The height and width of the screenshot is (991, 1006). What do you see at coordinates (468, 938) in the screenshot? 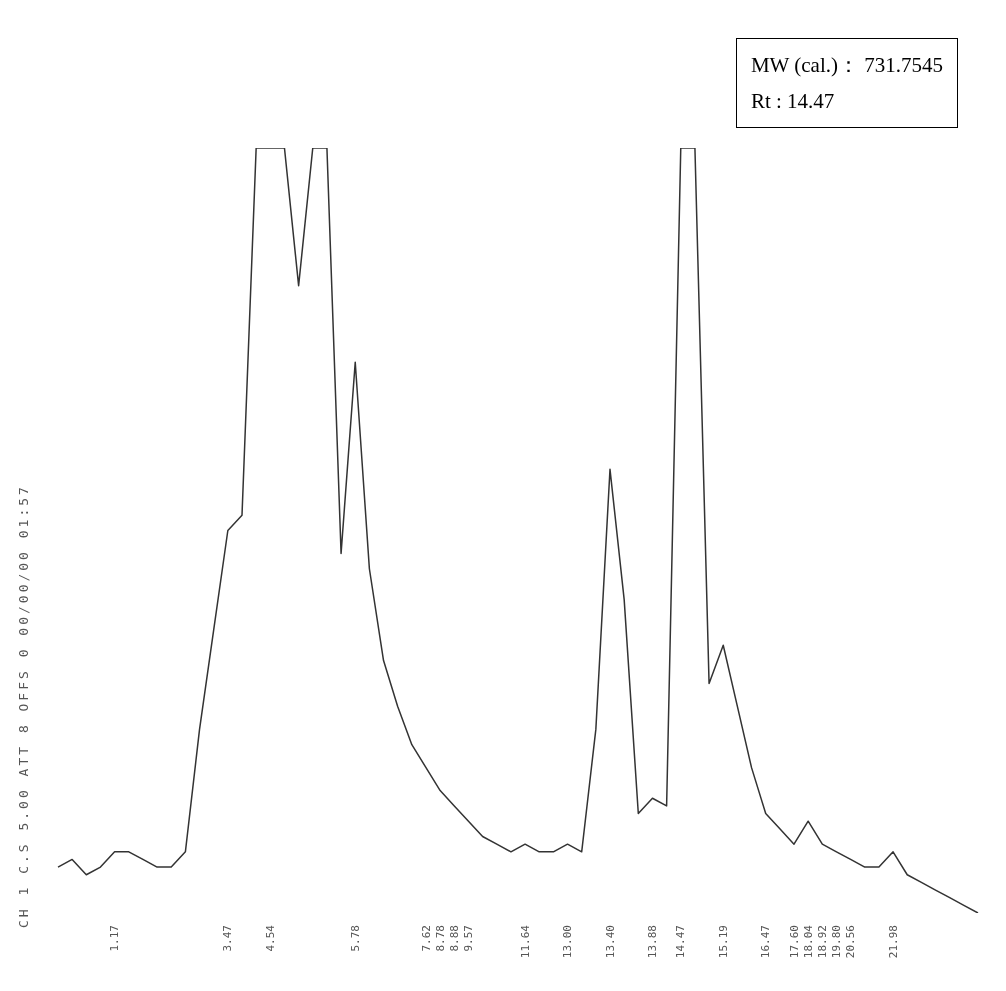
I see `x-tick-label: 9.57` at bounding box center [468, 938].